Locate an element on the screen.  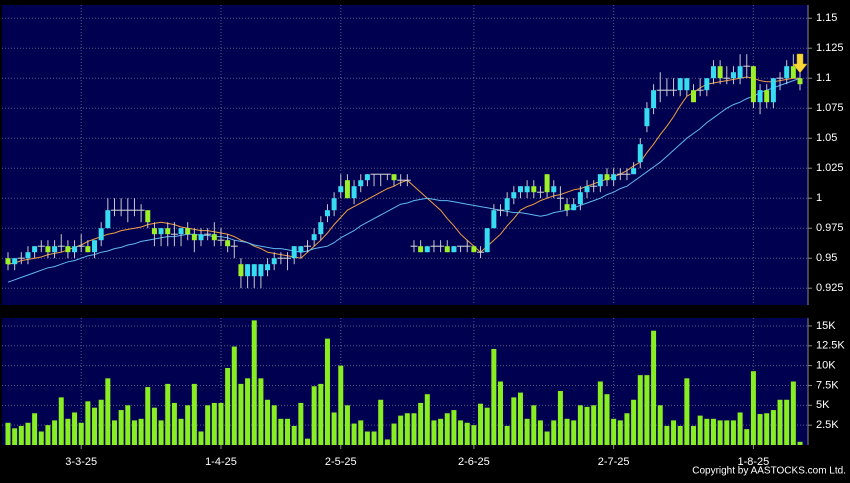
y-tick-label: 0.975 is located at coordinates (830, 228).